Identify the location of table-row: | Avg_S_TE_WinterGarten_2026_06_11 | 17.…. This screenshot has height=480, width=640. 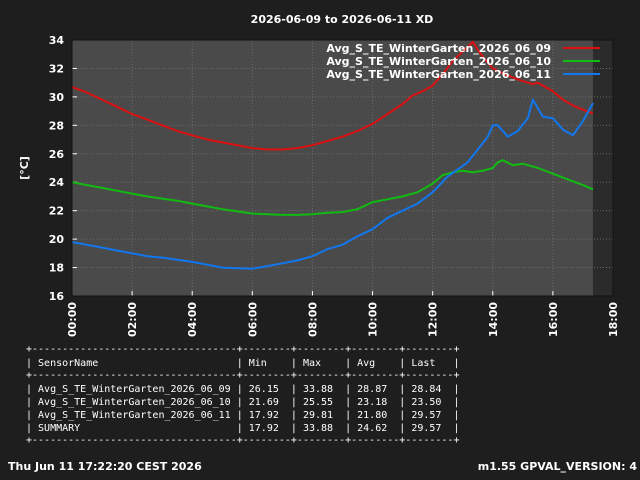
(242, 415).